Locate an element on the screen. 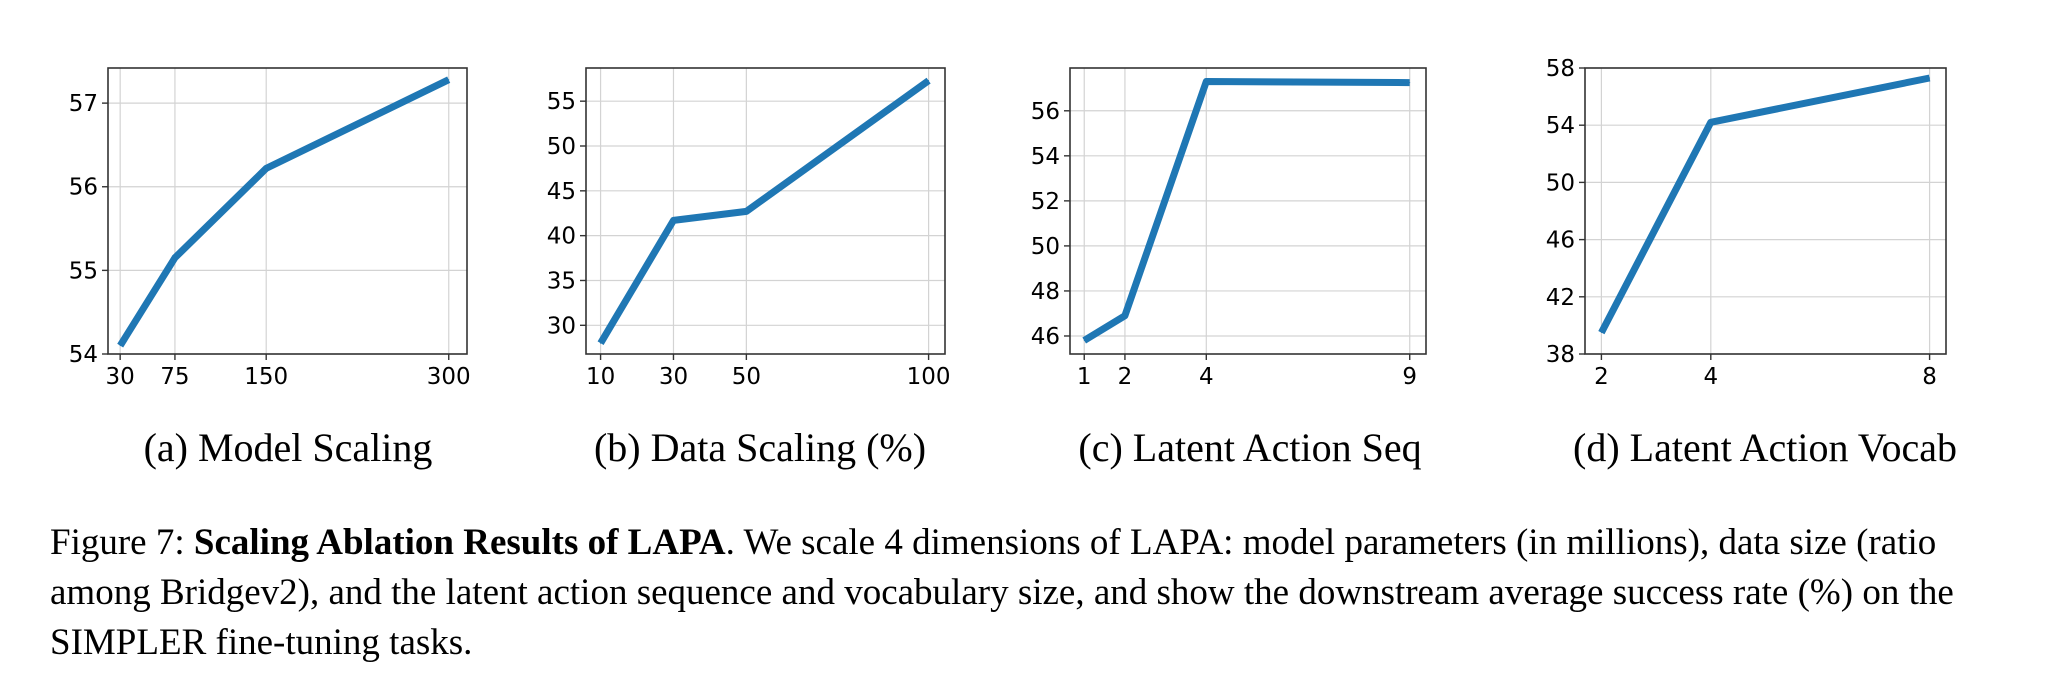 The height and width of the screenshot is (680, 2048). y-tick-label: 52 is located at coordinates (1045, 202).